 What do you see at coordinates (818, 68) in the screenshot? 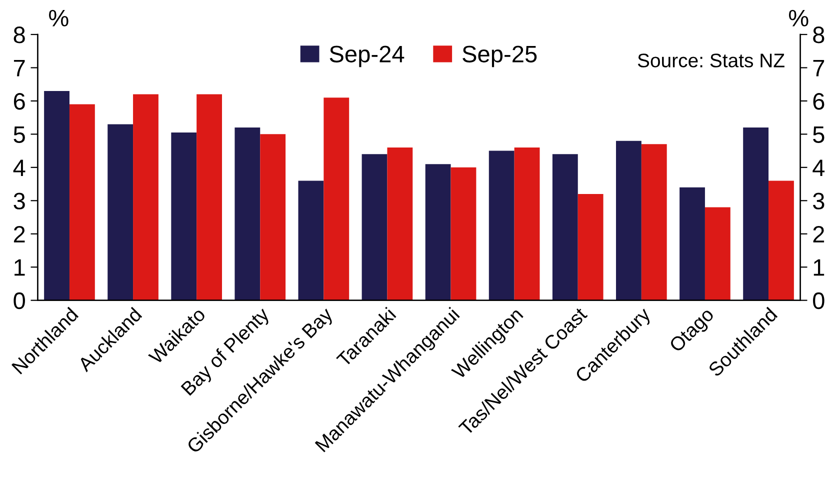
I see `y2-tick-label: 7` at bounding box center [818, 68].